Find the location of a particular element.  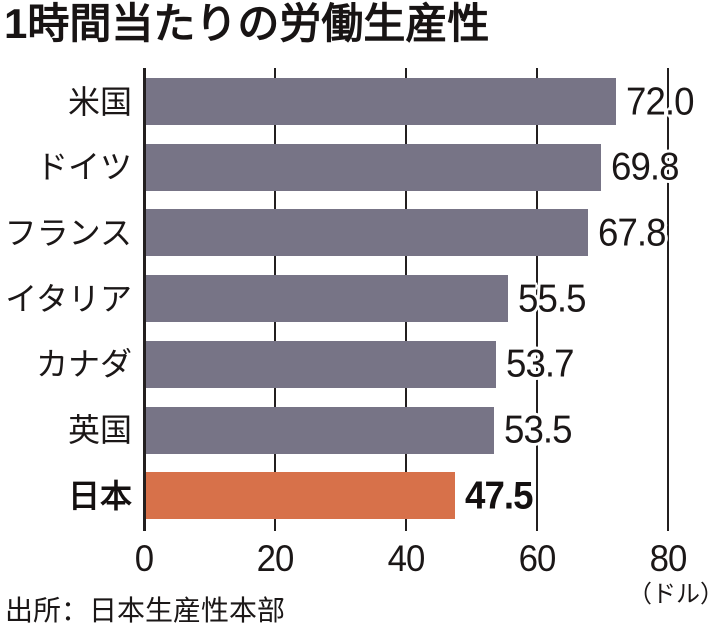

bar-英国 is located at coordinates (320, 430).